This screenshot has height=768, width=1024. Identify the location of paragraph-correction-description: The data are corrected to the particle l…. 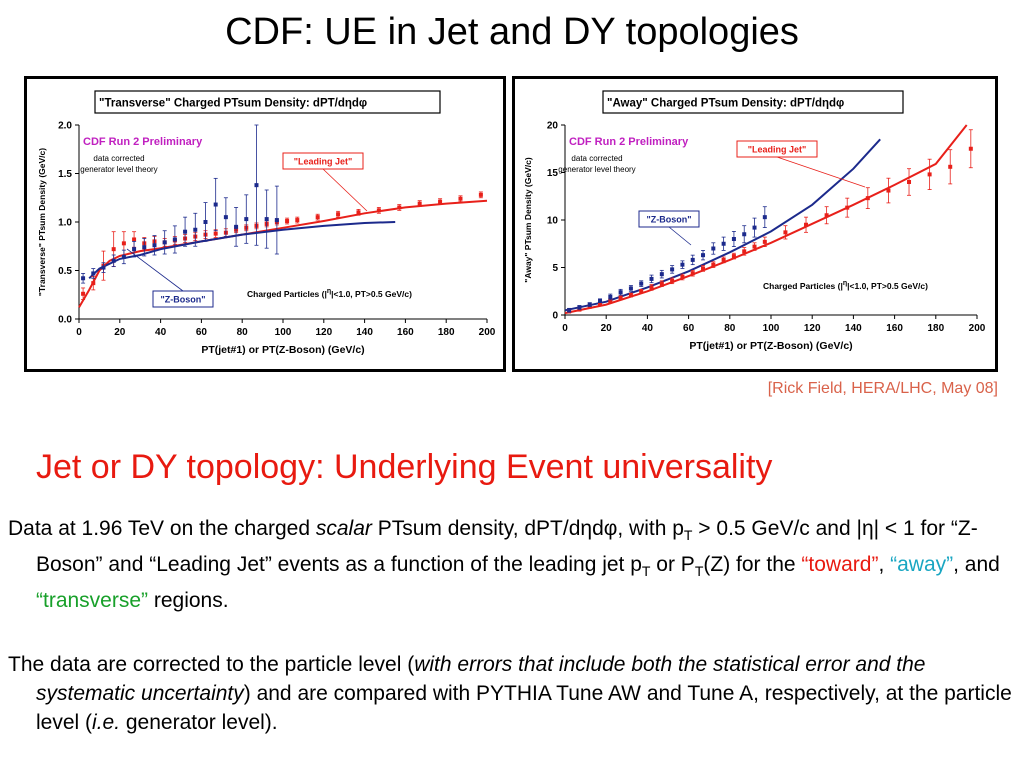
(514, 693).